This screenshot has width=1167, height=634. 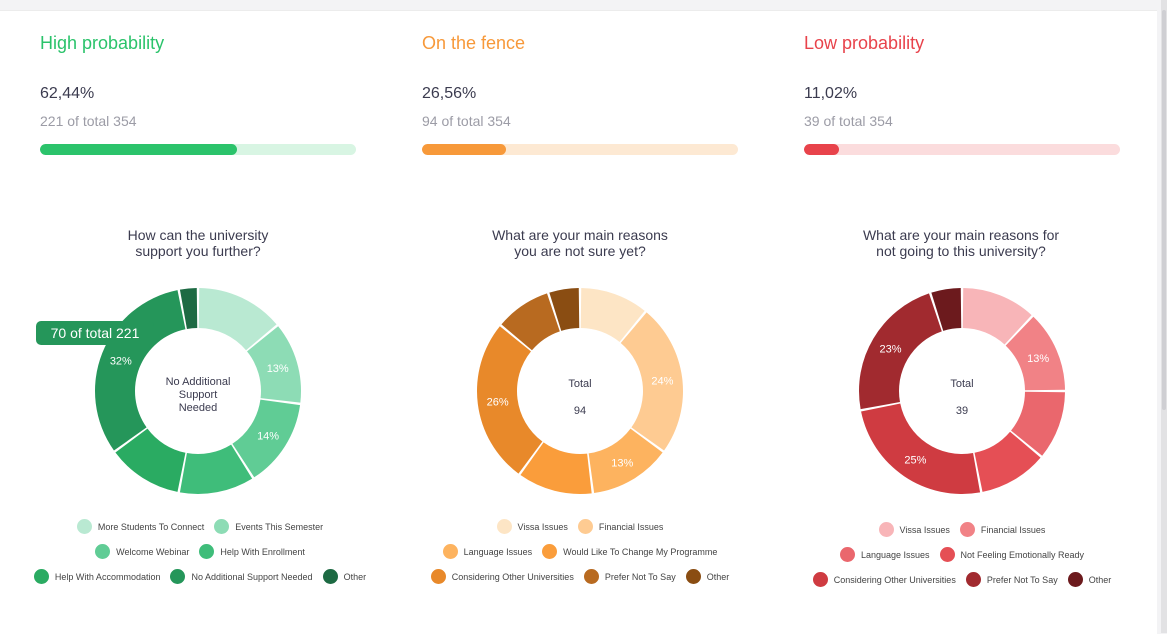 What do you see at coordinates (140, 526) in the screenshot?
I see `legend-item: More Students To Connect` at bounding box center [140, 526].